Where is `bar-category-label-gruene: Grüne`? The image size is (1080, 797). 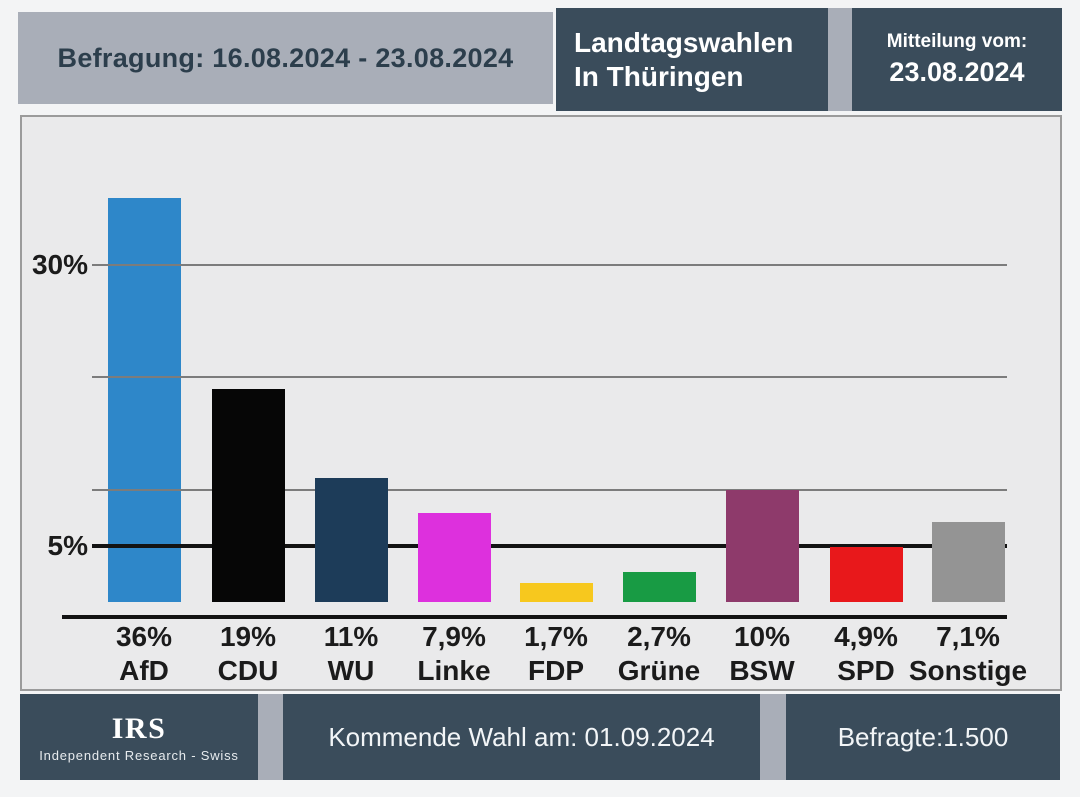 bar-category-label-gruene: Grüne is located at coordinates (659, 670).